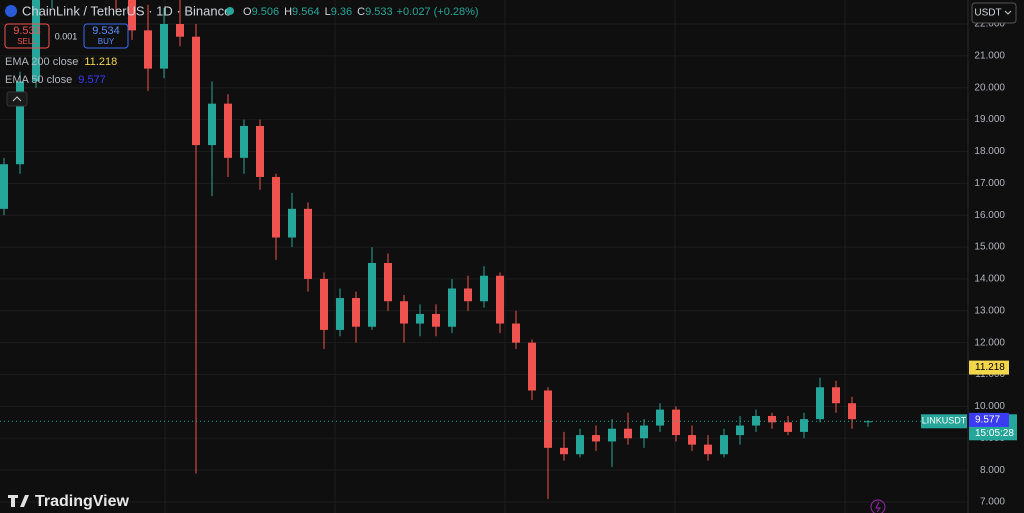 This screenshot has height=513, width=1024. I want to click on indicator-value: 11.218, so click(100, 62).